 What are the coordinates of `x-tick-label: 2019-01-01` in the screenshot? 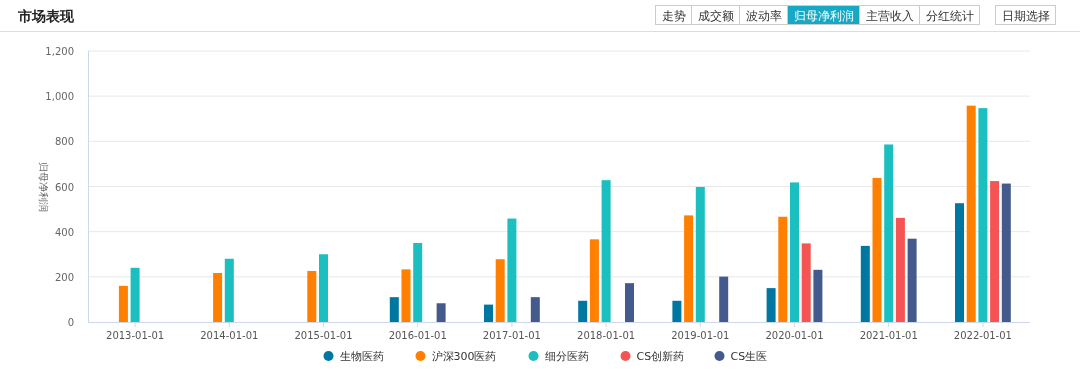 It's located at (700, 335).